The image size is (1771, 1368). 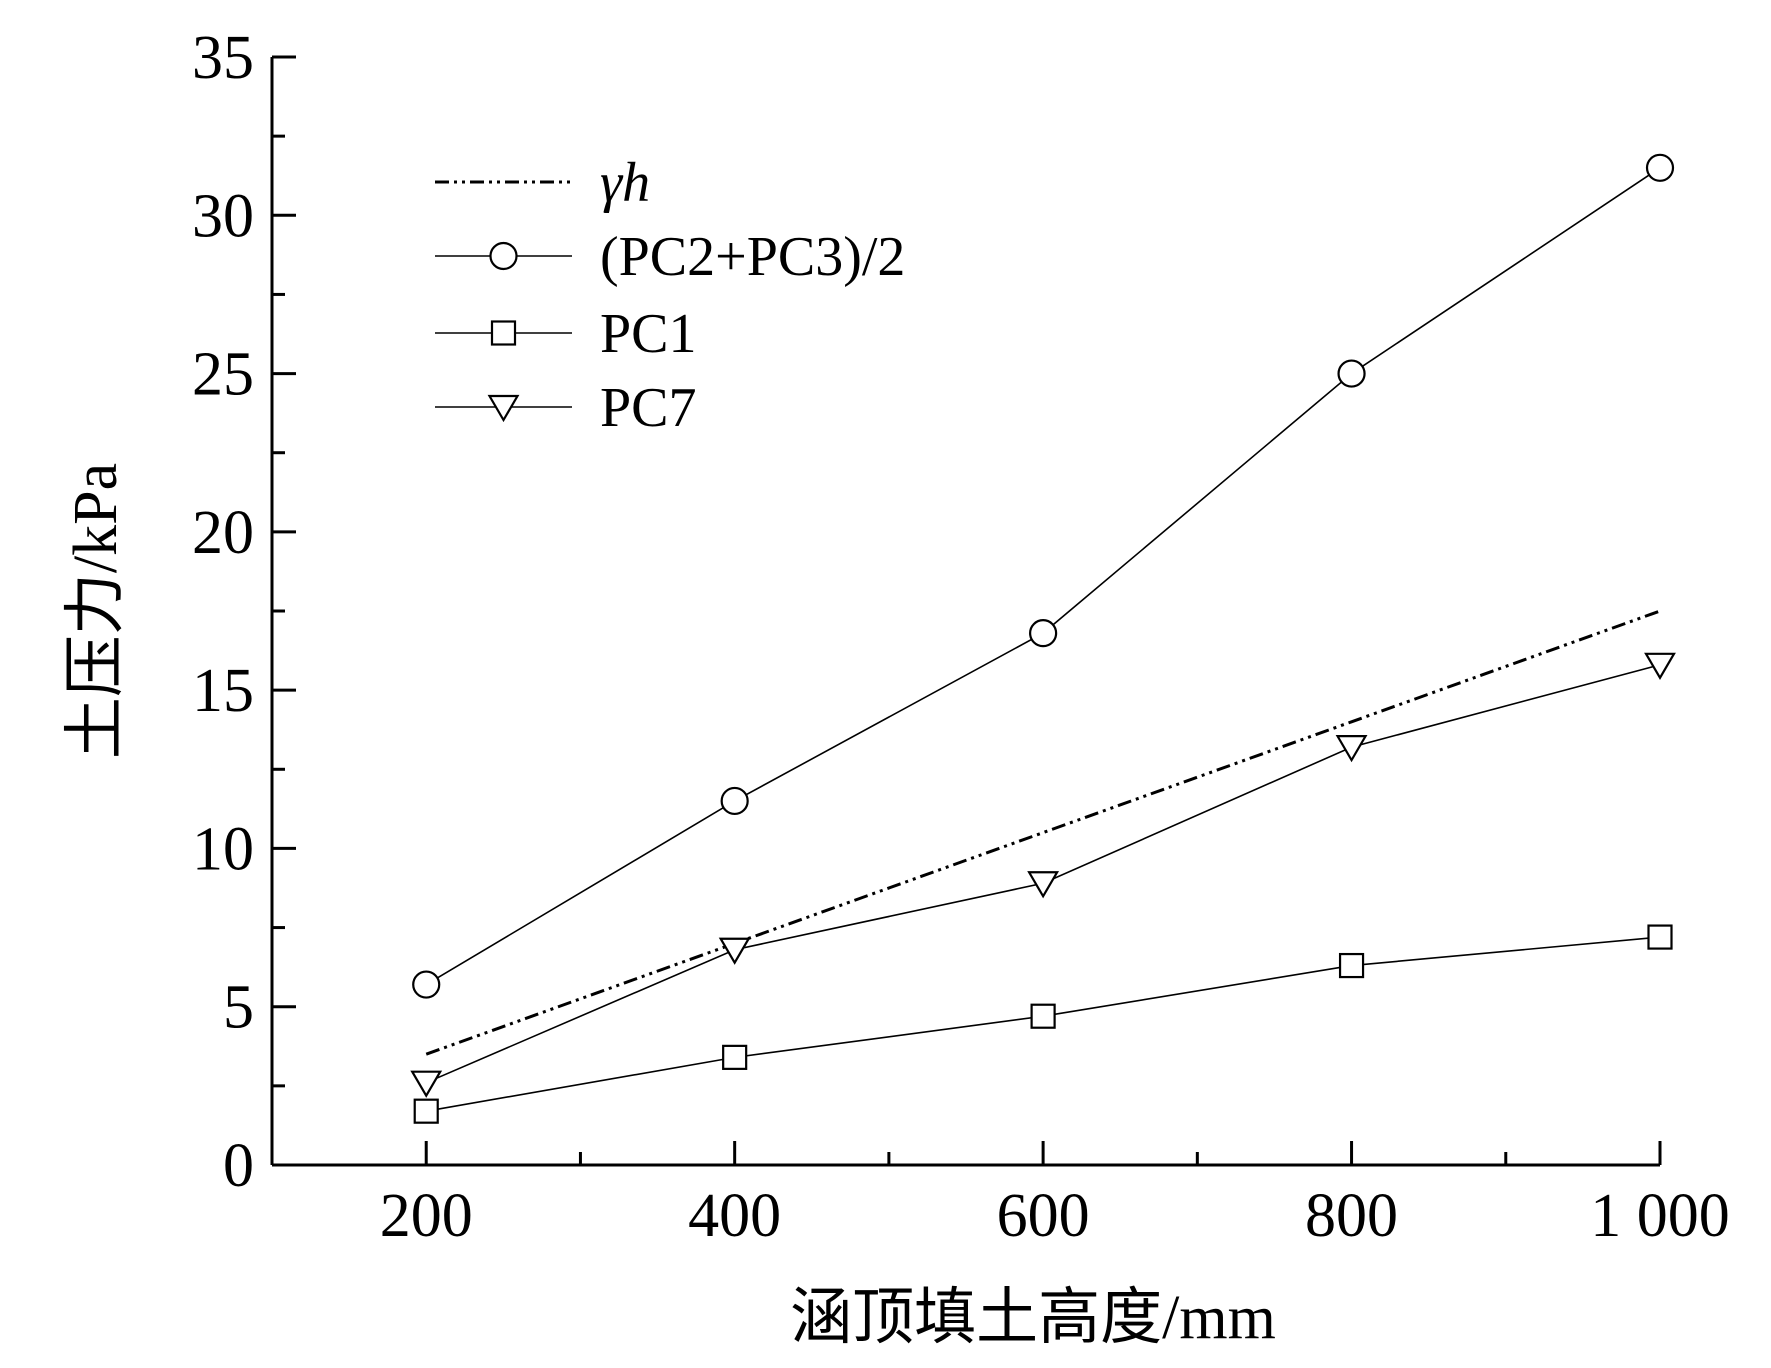 I want to click on legend-label-pc1: PC1, so click(x=648, y=334).